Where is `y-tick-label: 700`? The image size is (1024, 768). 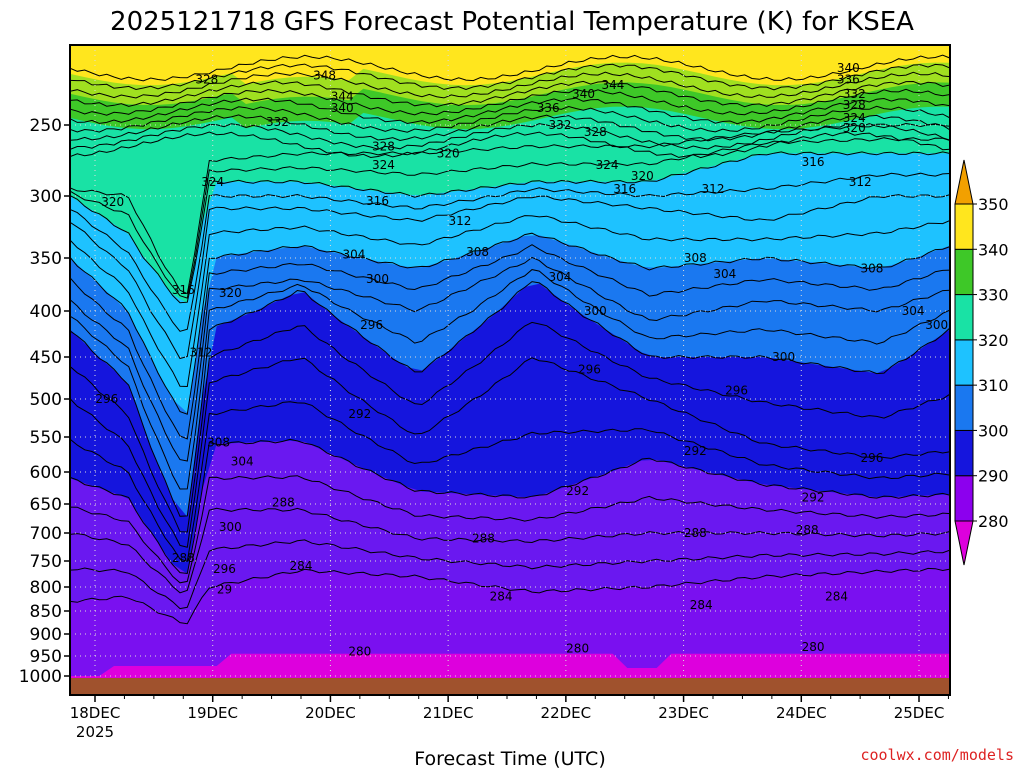 y-tick-label: 700 is located at coordinates (46, 534).